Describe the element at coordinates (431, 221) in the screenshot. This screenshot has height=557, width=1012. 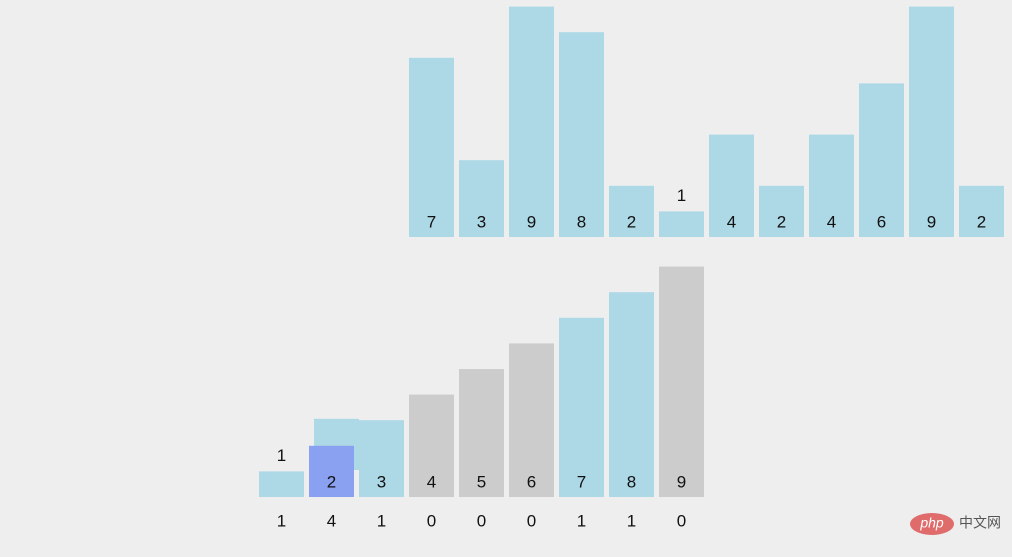
I see `input-bar-label: 7` at that location.